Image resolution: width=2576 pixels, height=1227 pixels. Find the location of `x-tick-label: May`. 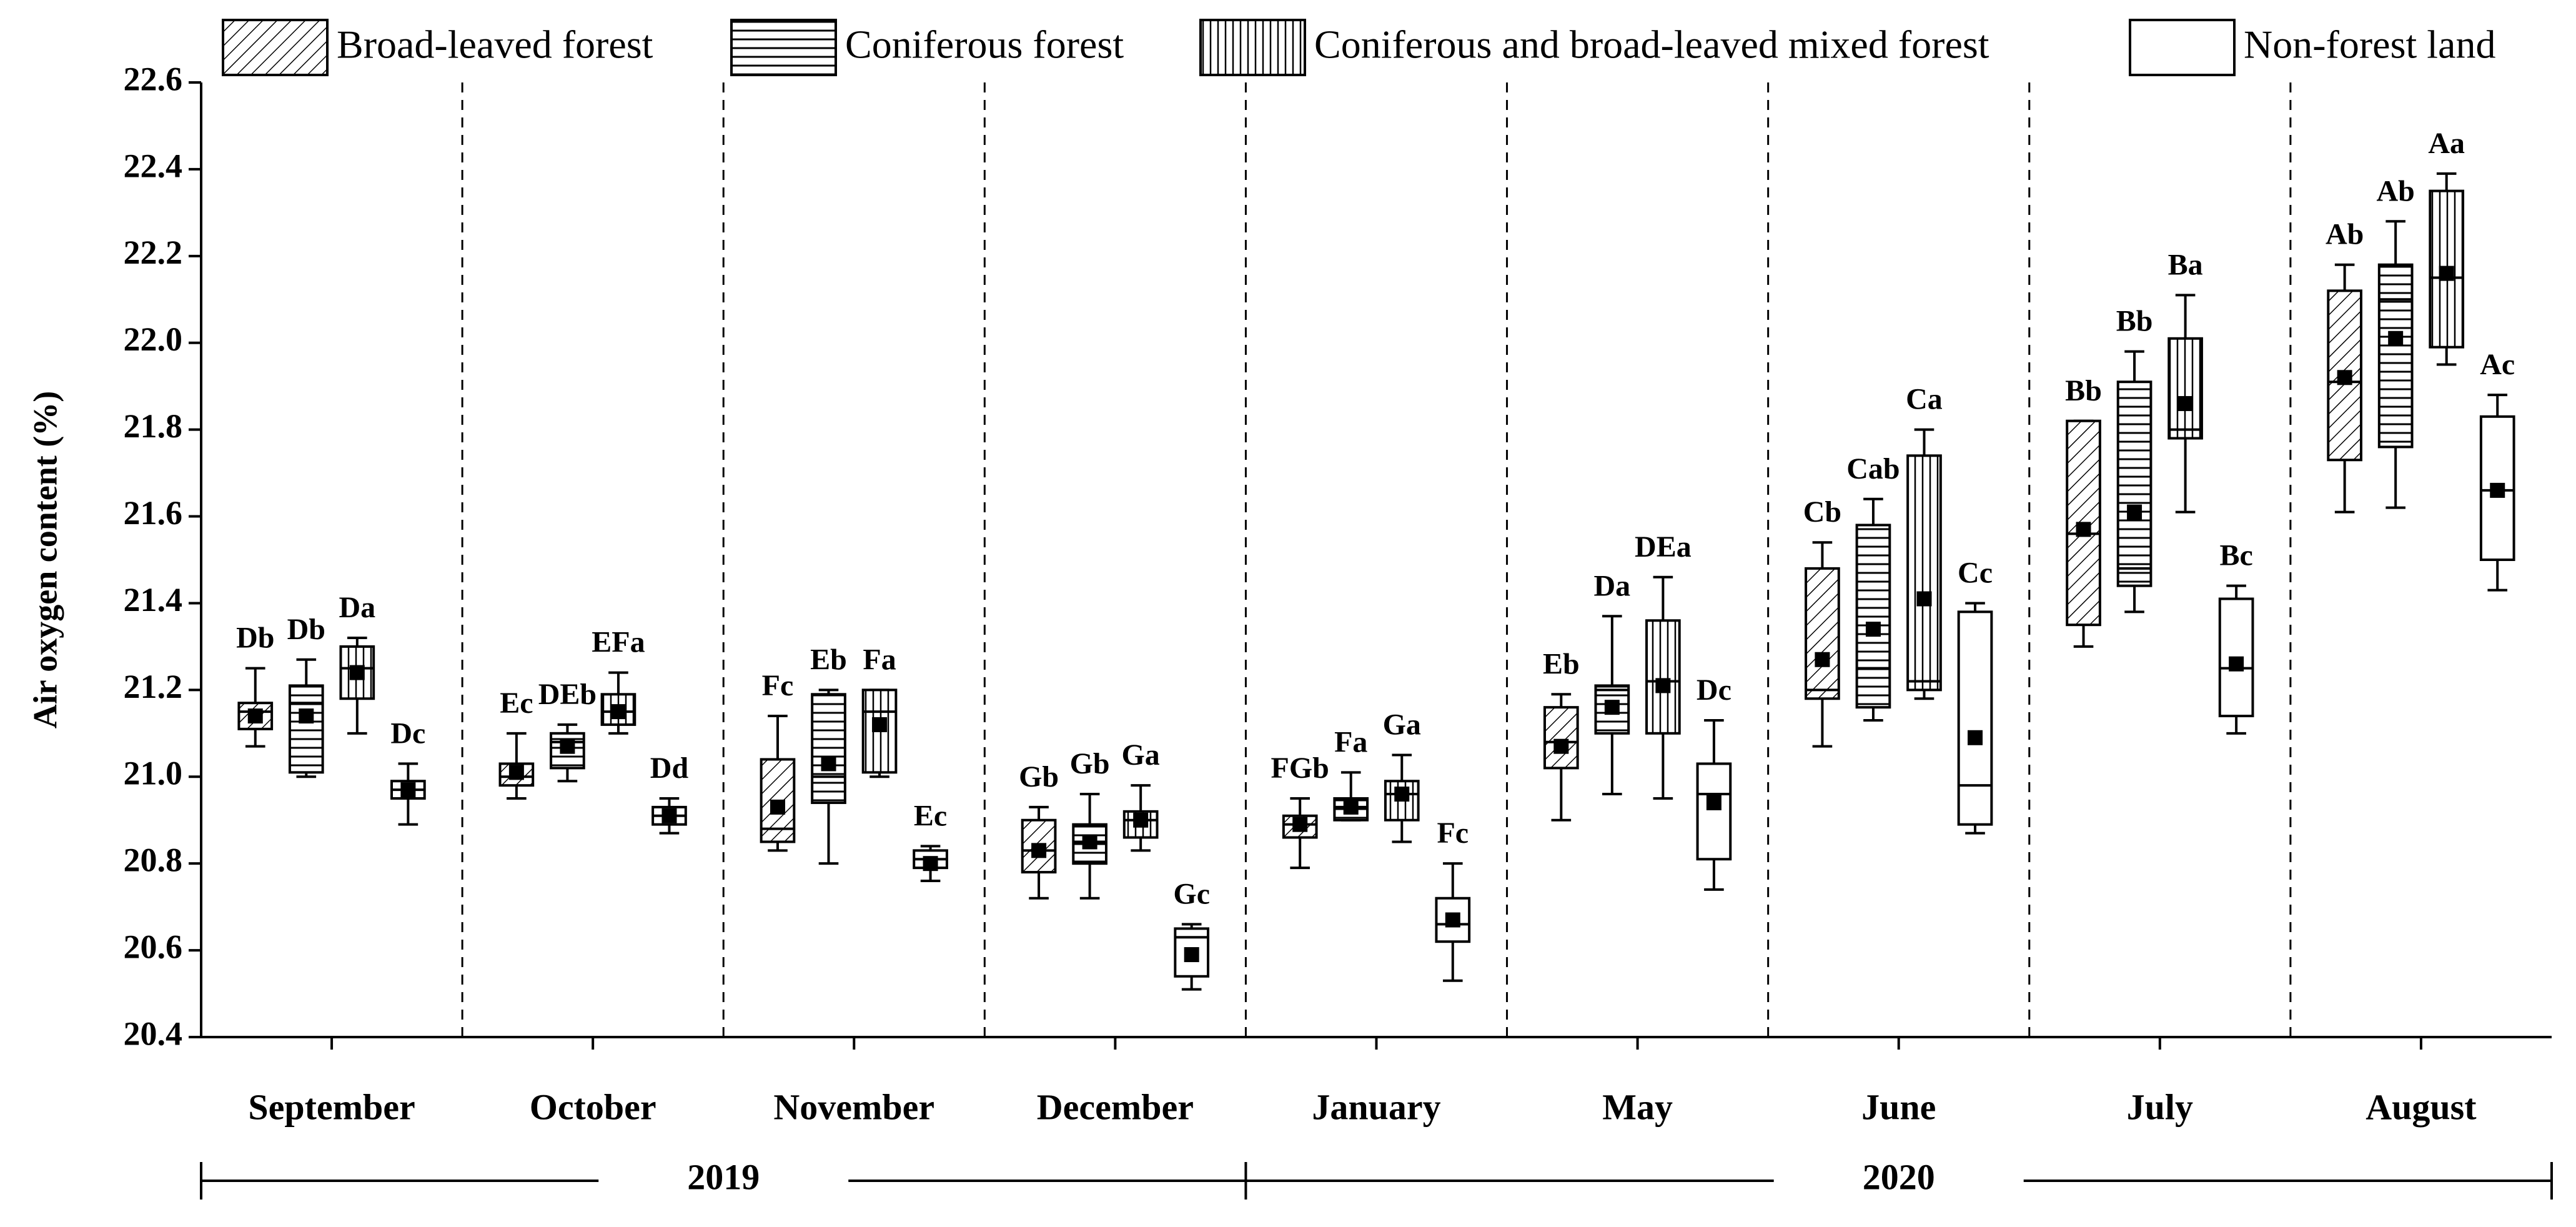

x-tick-label: May is located at coordinates (1637, 1106).